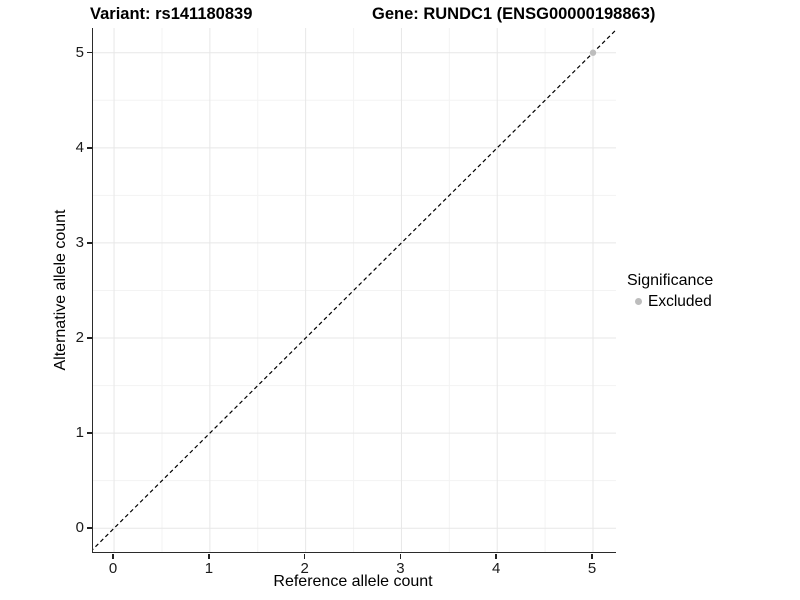  Describe the element at coordinates (680, 301) in the screenshot. I see `legend-entry-label: Excluded` at that location.